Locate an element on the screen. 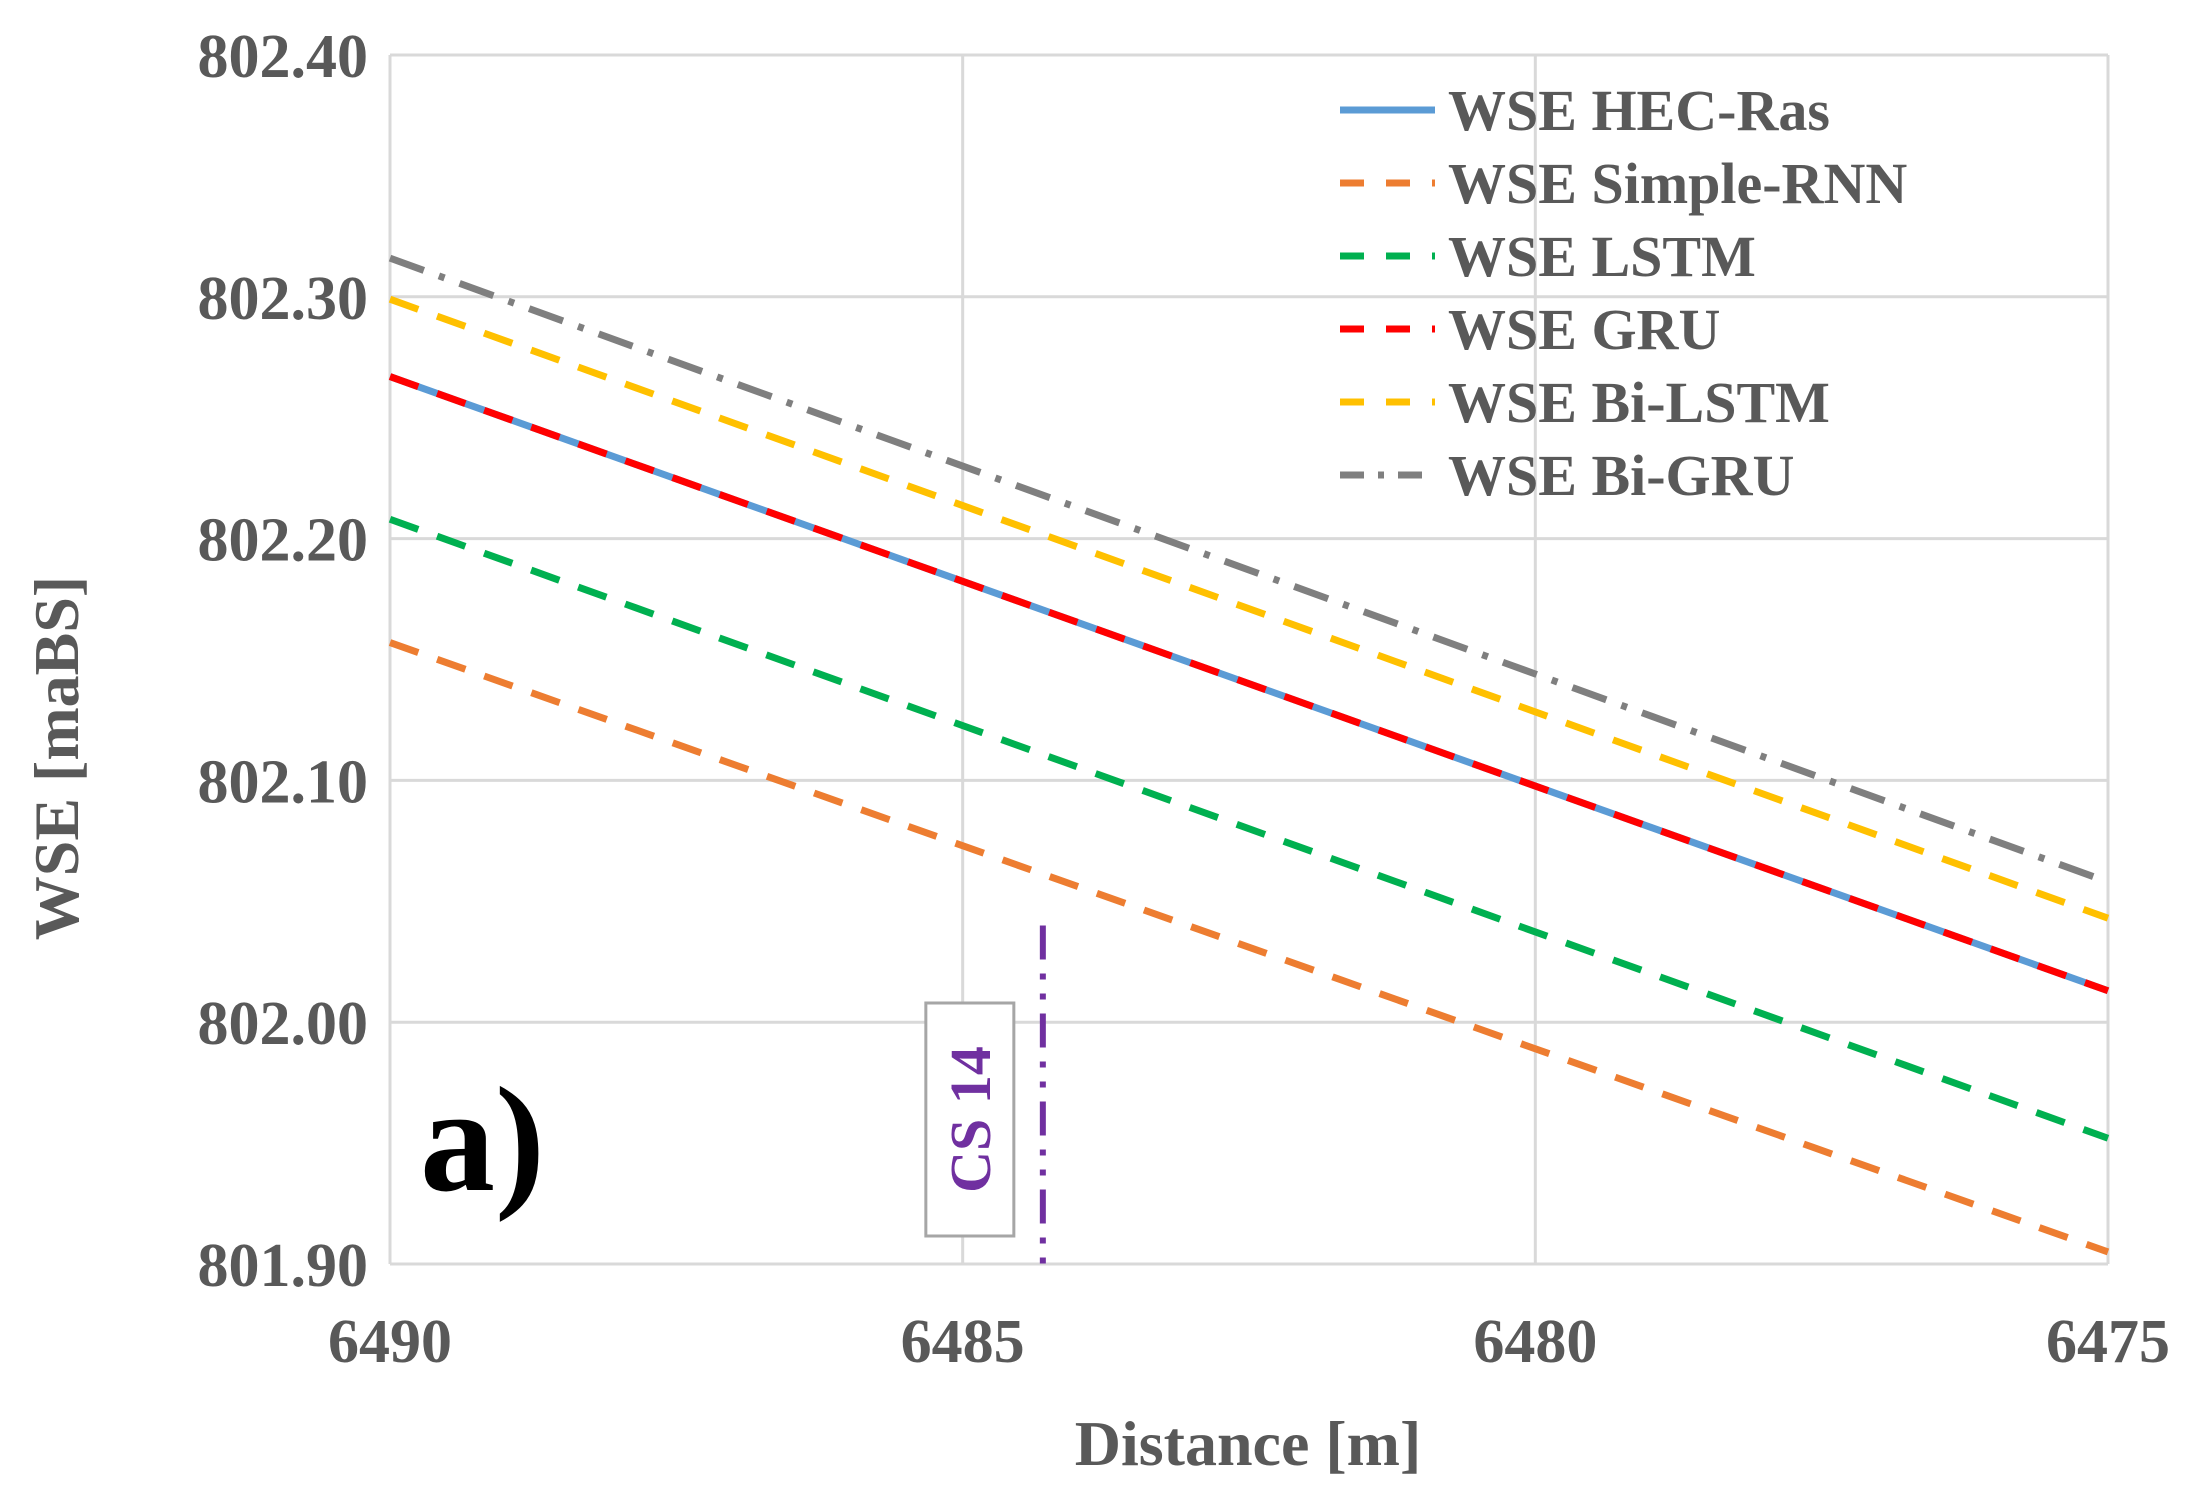  cs14-marker: CS 14 is located at coordinates (985, 1095).